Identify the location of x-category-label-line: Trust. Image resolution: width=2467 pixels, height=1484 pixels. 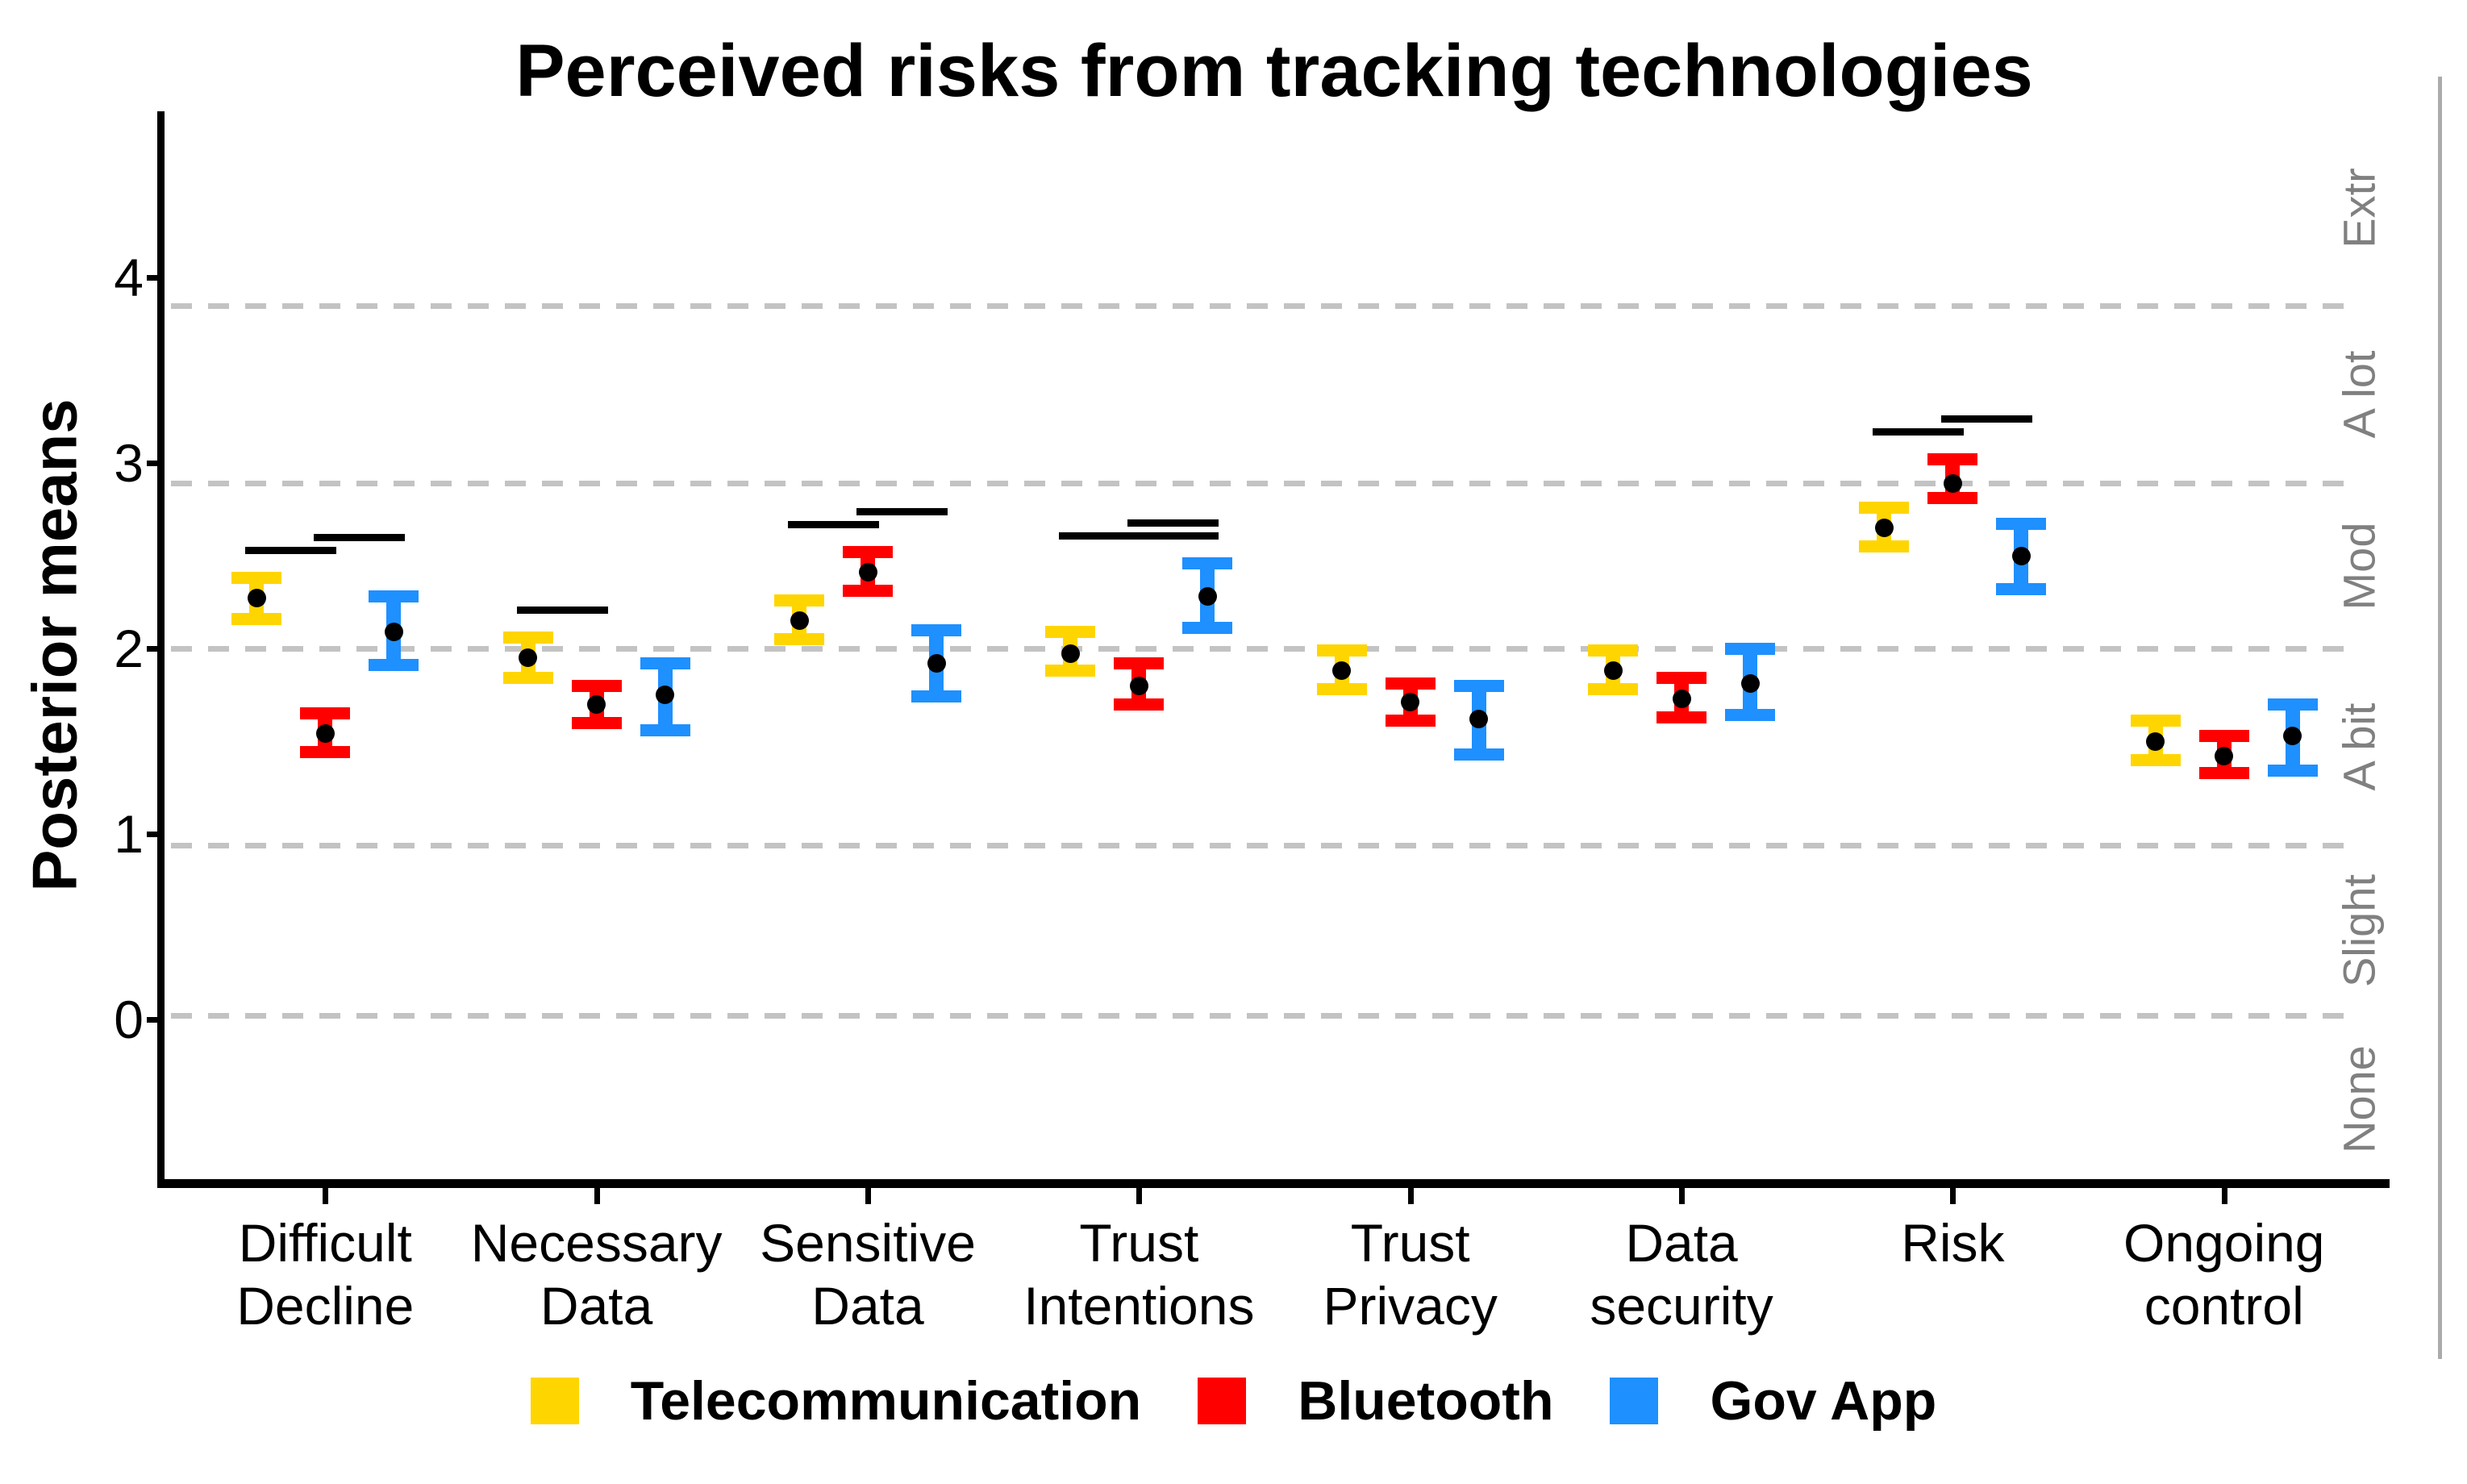
(1139, 1243).